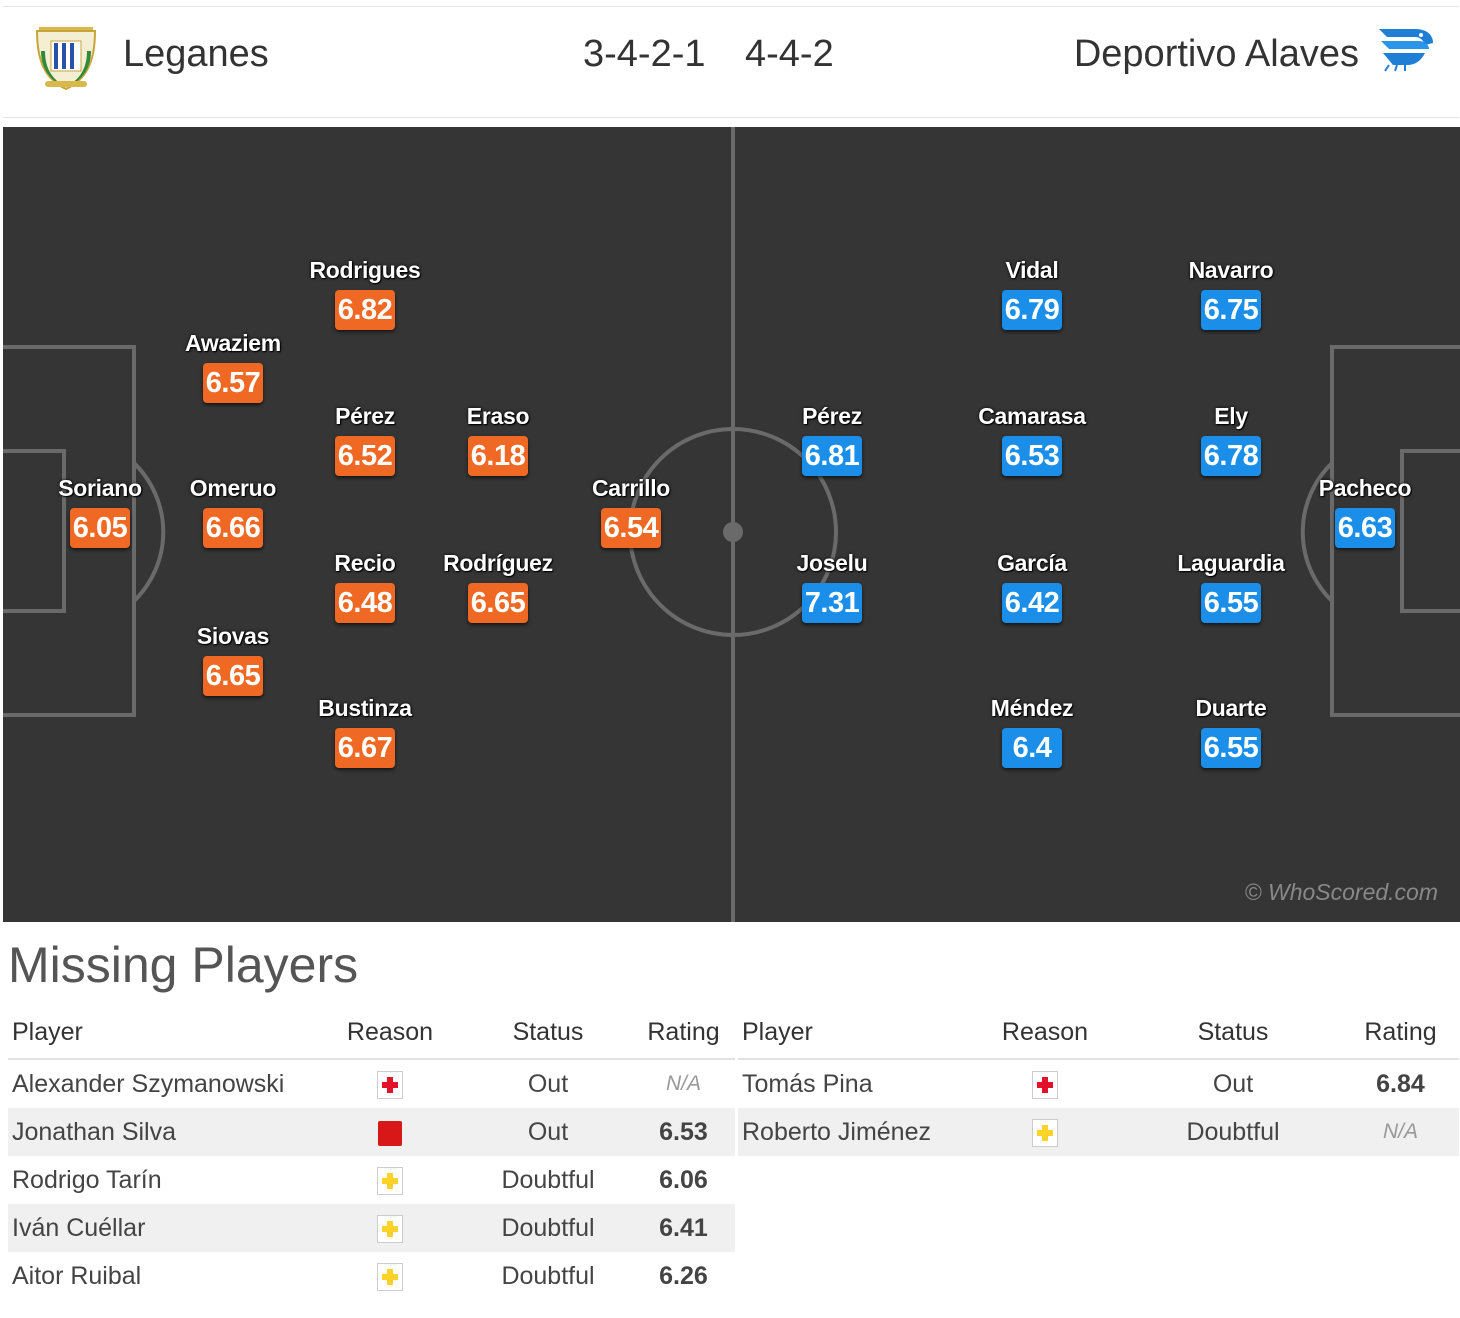  What do you see at coordinates (1231, 586) in the screenshot?
I see `away-player: Laguardia 6.55` at bounding box center [1231, 586].